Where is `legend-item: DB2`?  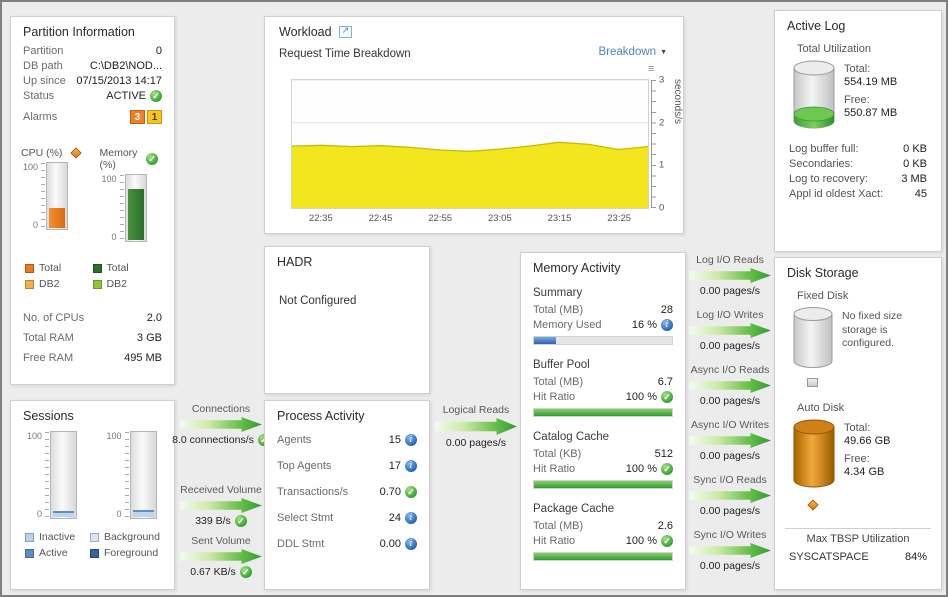 legend-item: DB2 is located at coordinates (59, 284).